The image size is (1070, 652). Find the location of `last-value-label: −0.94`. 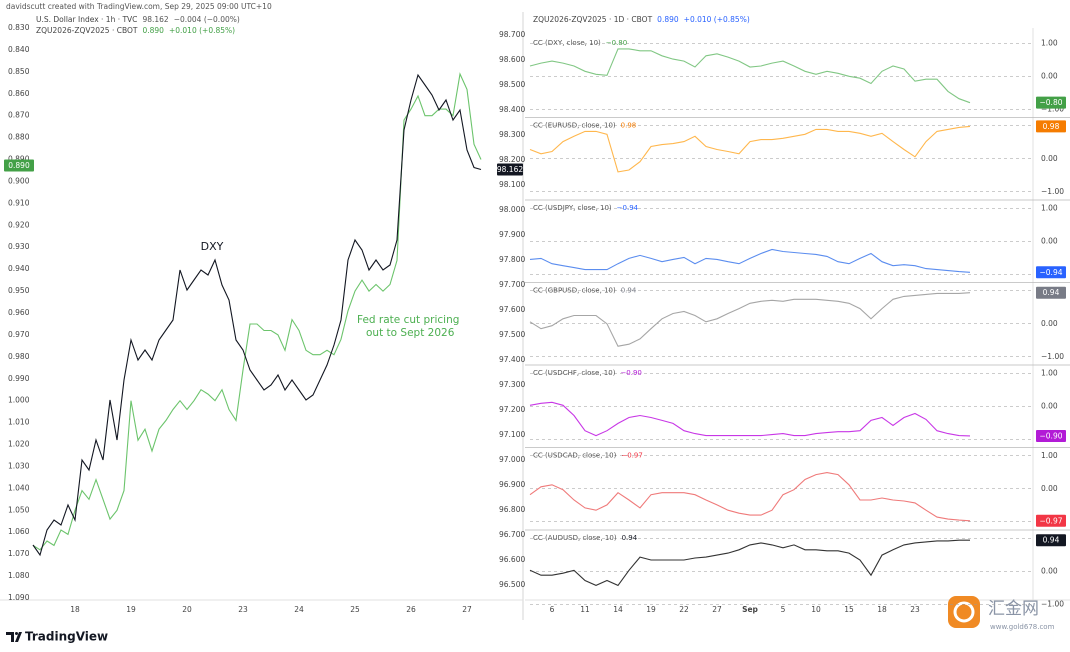

last-value-label: −0.94 is located at coordinates (1051, 272).